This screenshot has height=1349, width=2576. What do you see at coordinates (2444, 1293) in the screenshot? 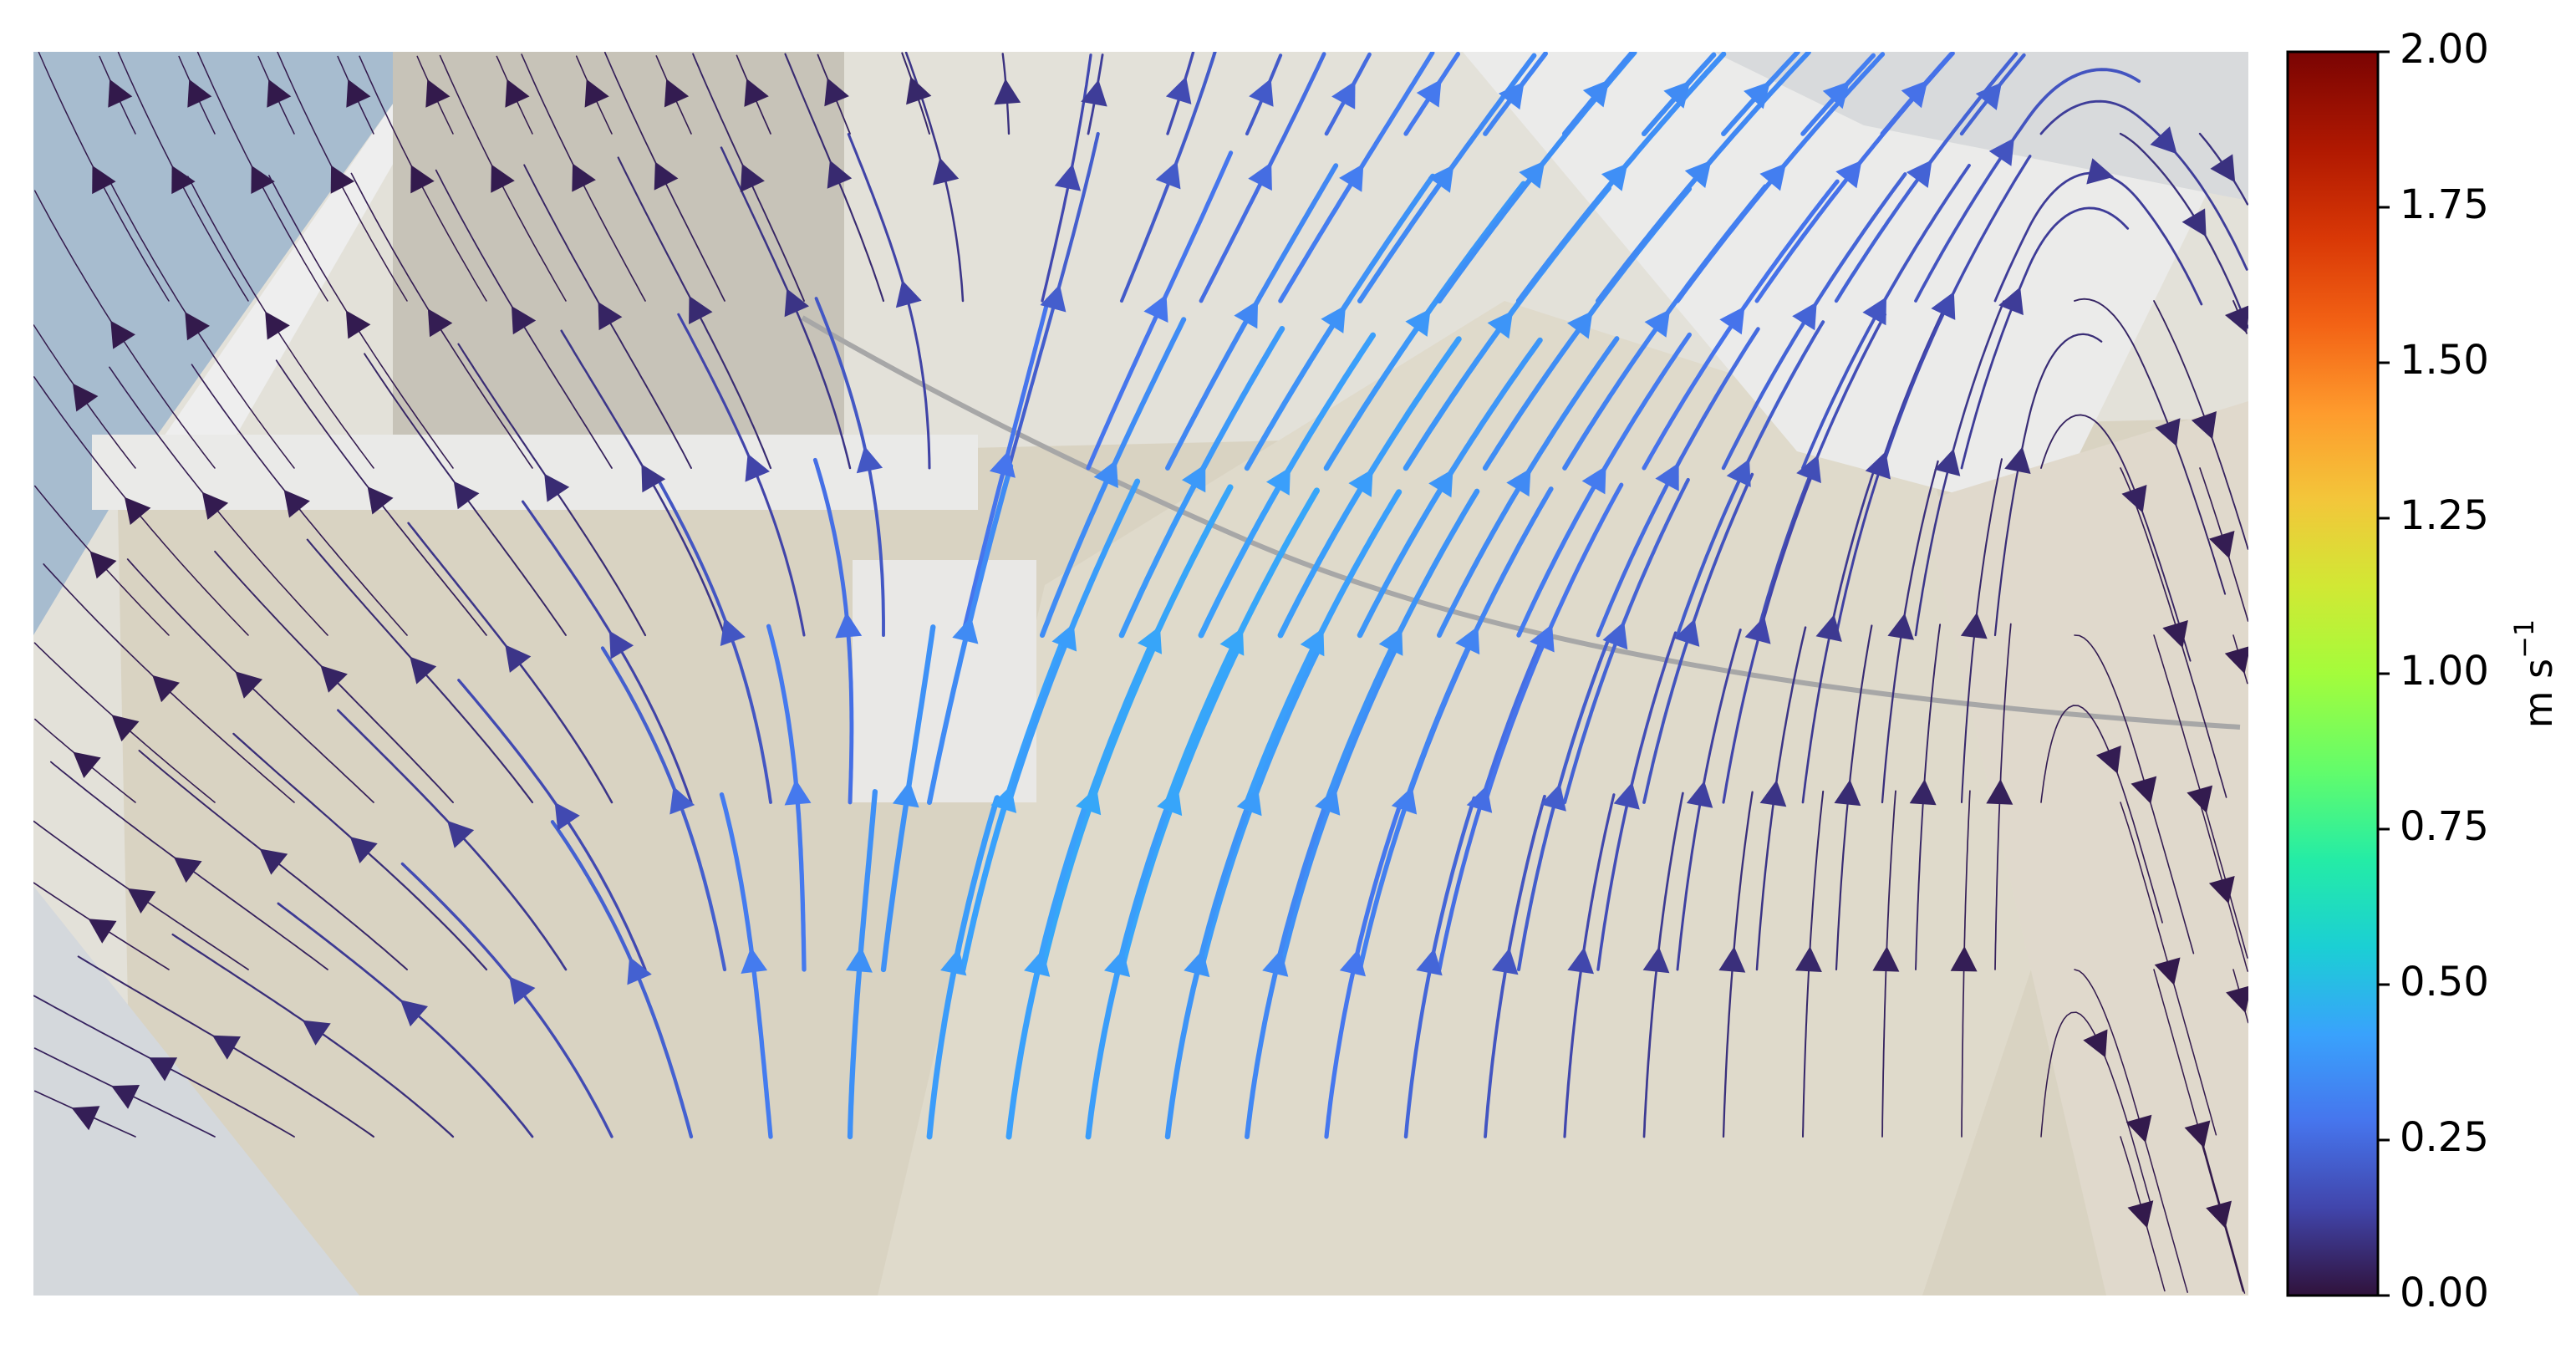
I see `colorbar-tick-label: 0.00` at bounding box center [2444, 1293].